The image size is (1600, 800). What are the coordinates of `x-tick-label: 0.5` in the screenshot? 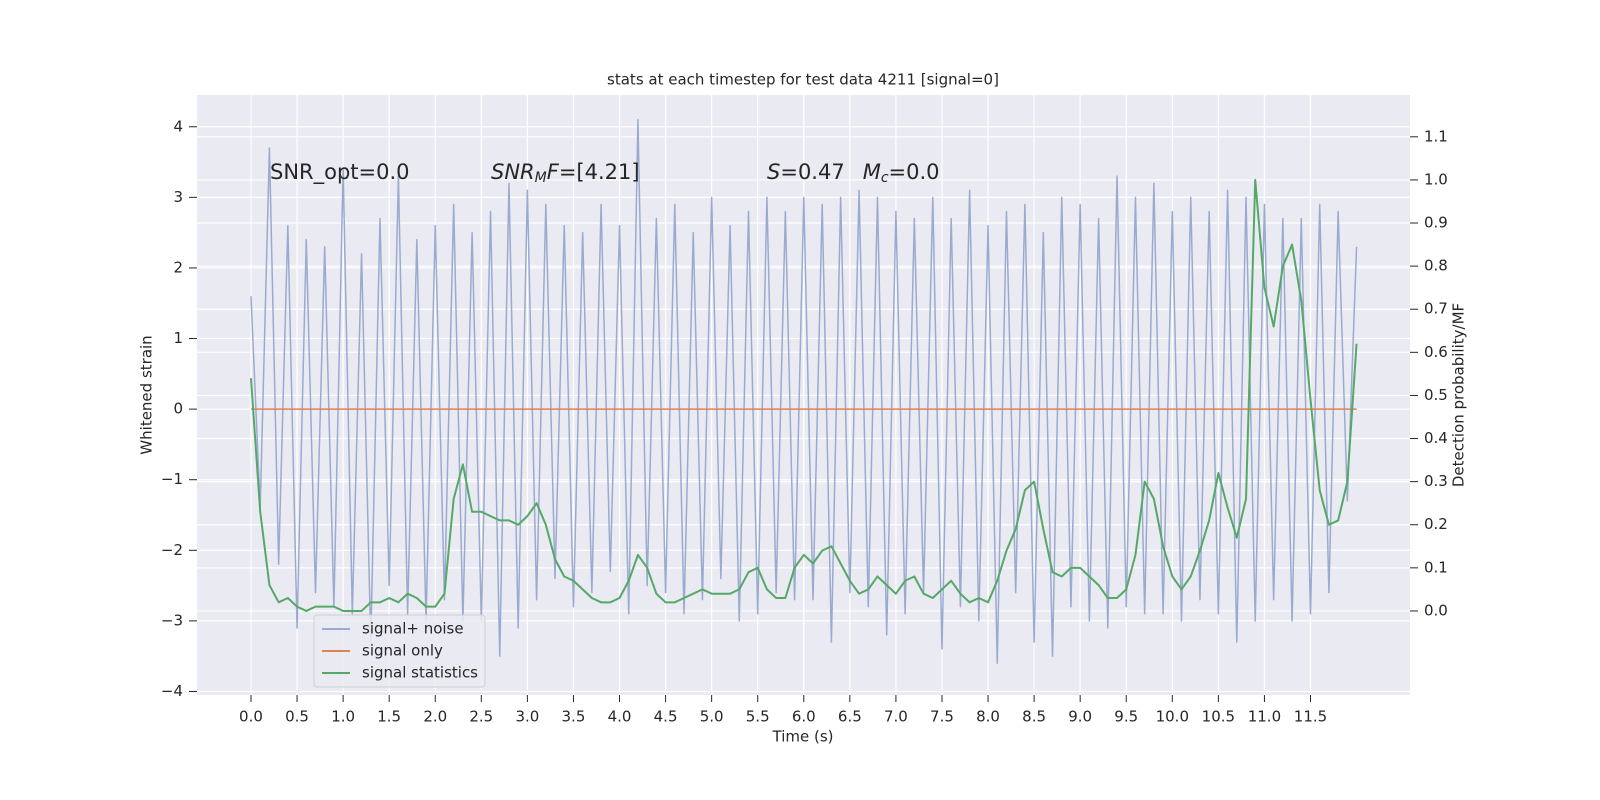 It's located at (297, 717).